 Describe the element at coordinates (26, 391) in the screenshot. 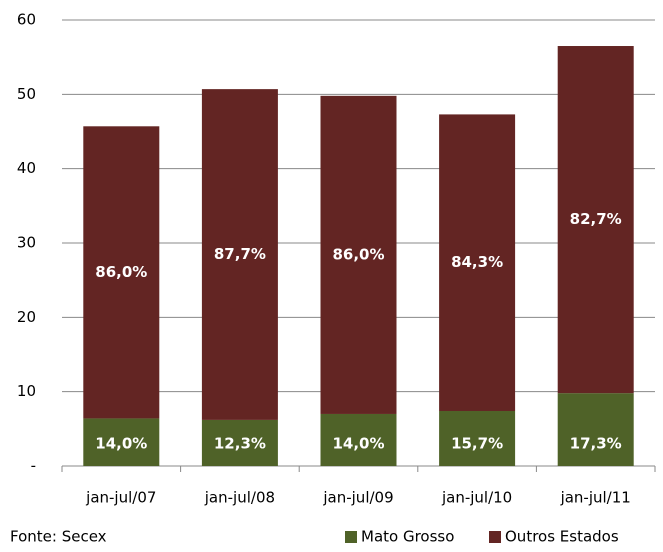

I see `y-tick-label: 10` at that location.